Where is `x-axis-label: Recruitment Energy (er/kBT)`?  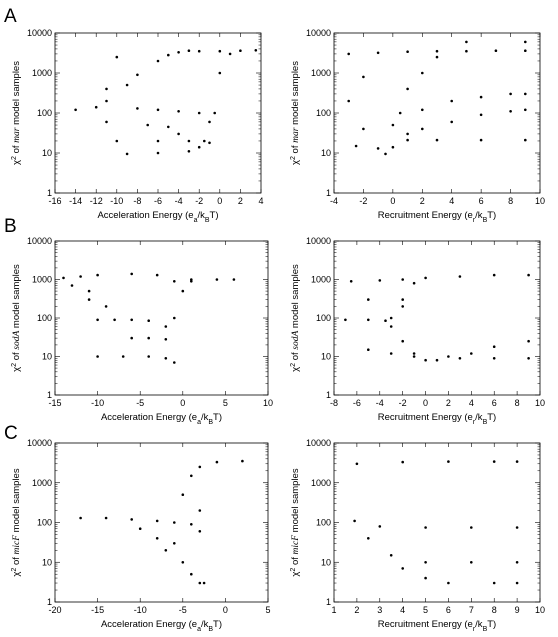
x-axis-label: Recruitment Energy (er/kBT) is located at coordinates (437, 626).